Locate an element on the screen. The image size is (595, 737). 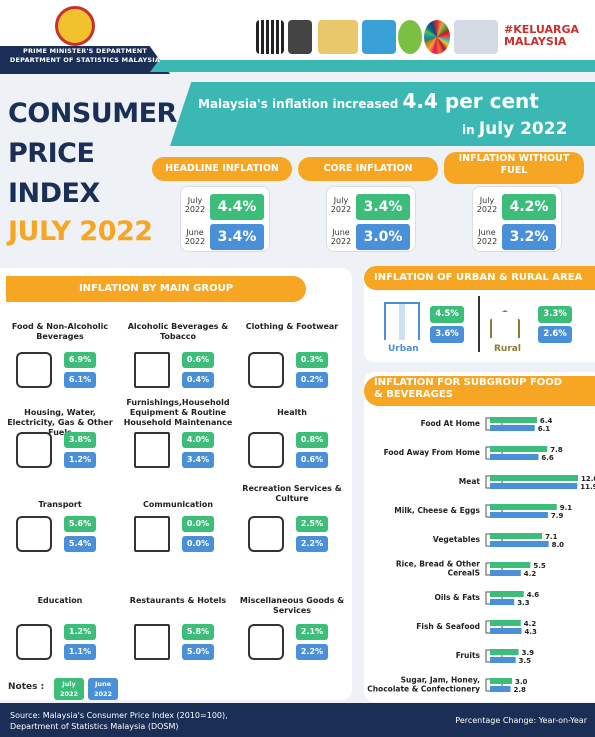
headline-july-value: 4.2% is located at coordinates (529, 207).